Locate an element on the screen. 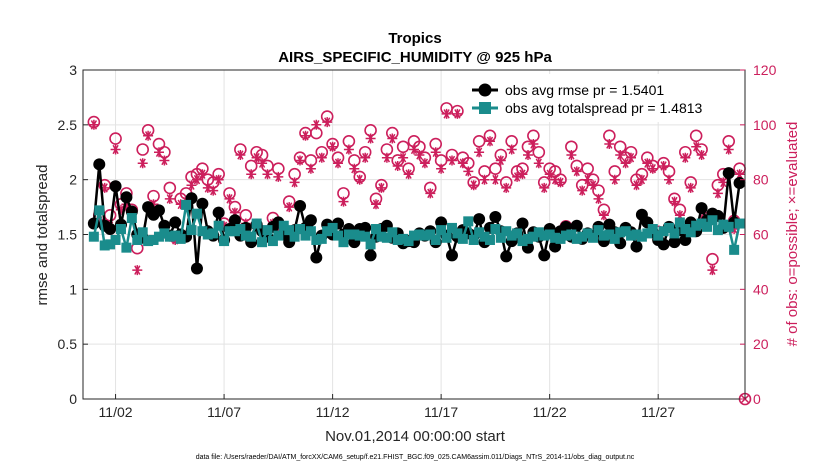  y-right-tick-label: 100 is located at coordinates (765, 125).